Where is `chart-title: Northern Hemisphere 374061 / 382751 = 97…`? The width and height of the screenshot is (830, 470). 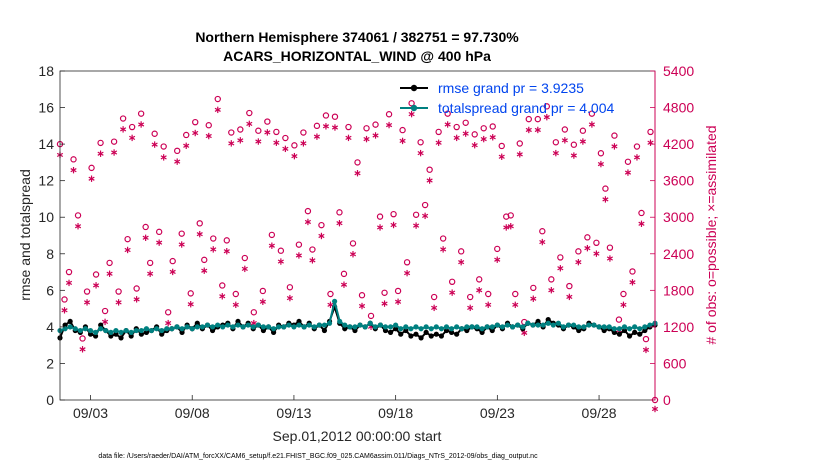
chart-title: Northern Hemisphere 374061 / 382751 = 97… is located at coordinates (357, 37).